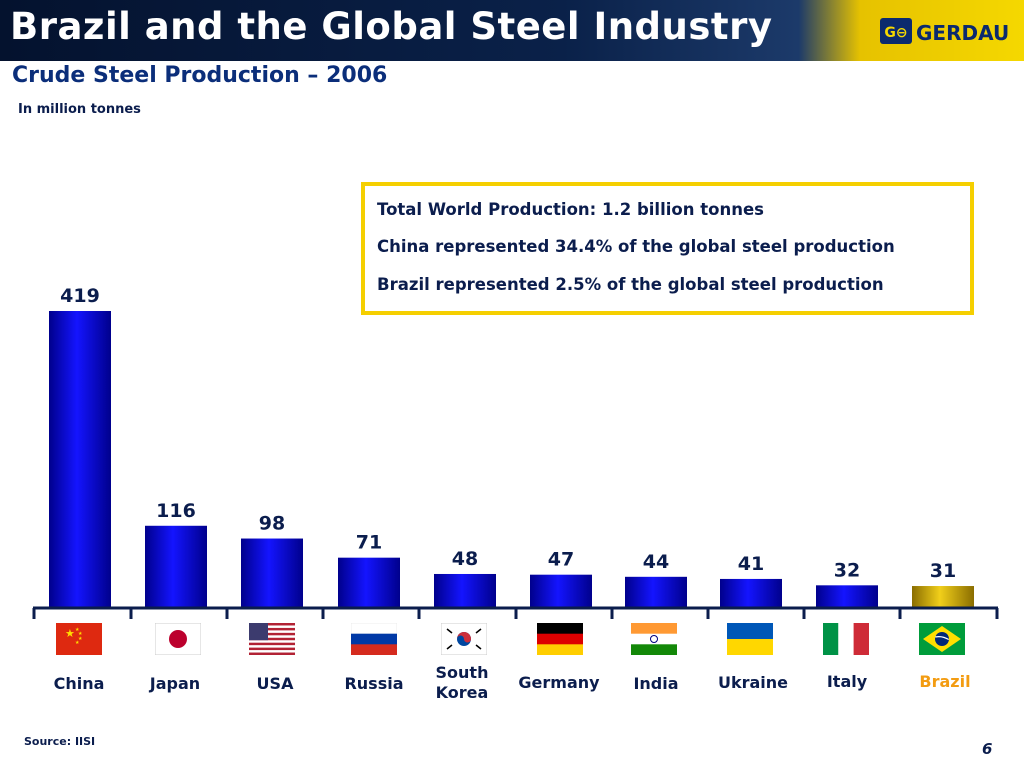 The width and height of the screenshot is (1024, 768). Describe the element at coordinates (945, 681) in the screenshot. I see `country-label-brazil: Brazil` at that location.